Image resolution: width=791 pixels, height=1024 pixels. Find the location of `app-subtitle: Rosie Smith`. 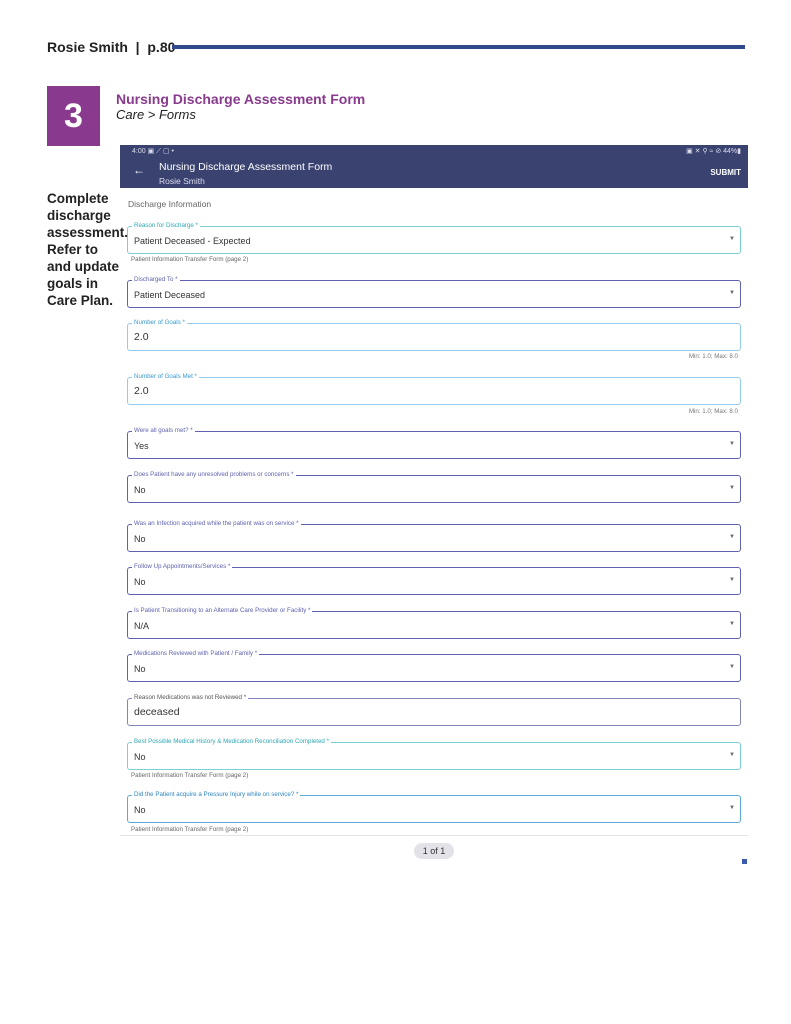

app-subtitle: Rosie Smith is located at coordinates (182, 181).